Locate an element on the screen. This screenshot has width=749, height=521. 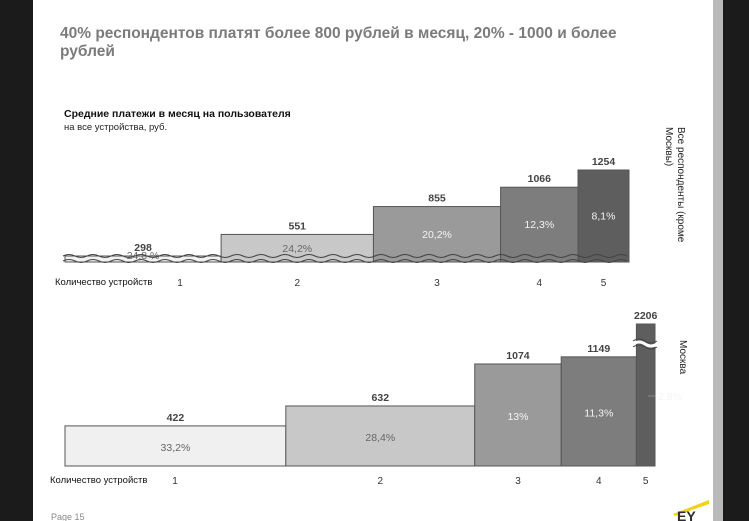
segment-label-bottom: Москва is located at coordinates (682, 357).